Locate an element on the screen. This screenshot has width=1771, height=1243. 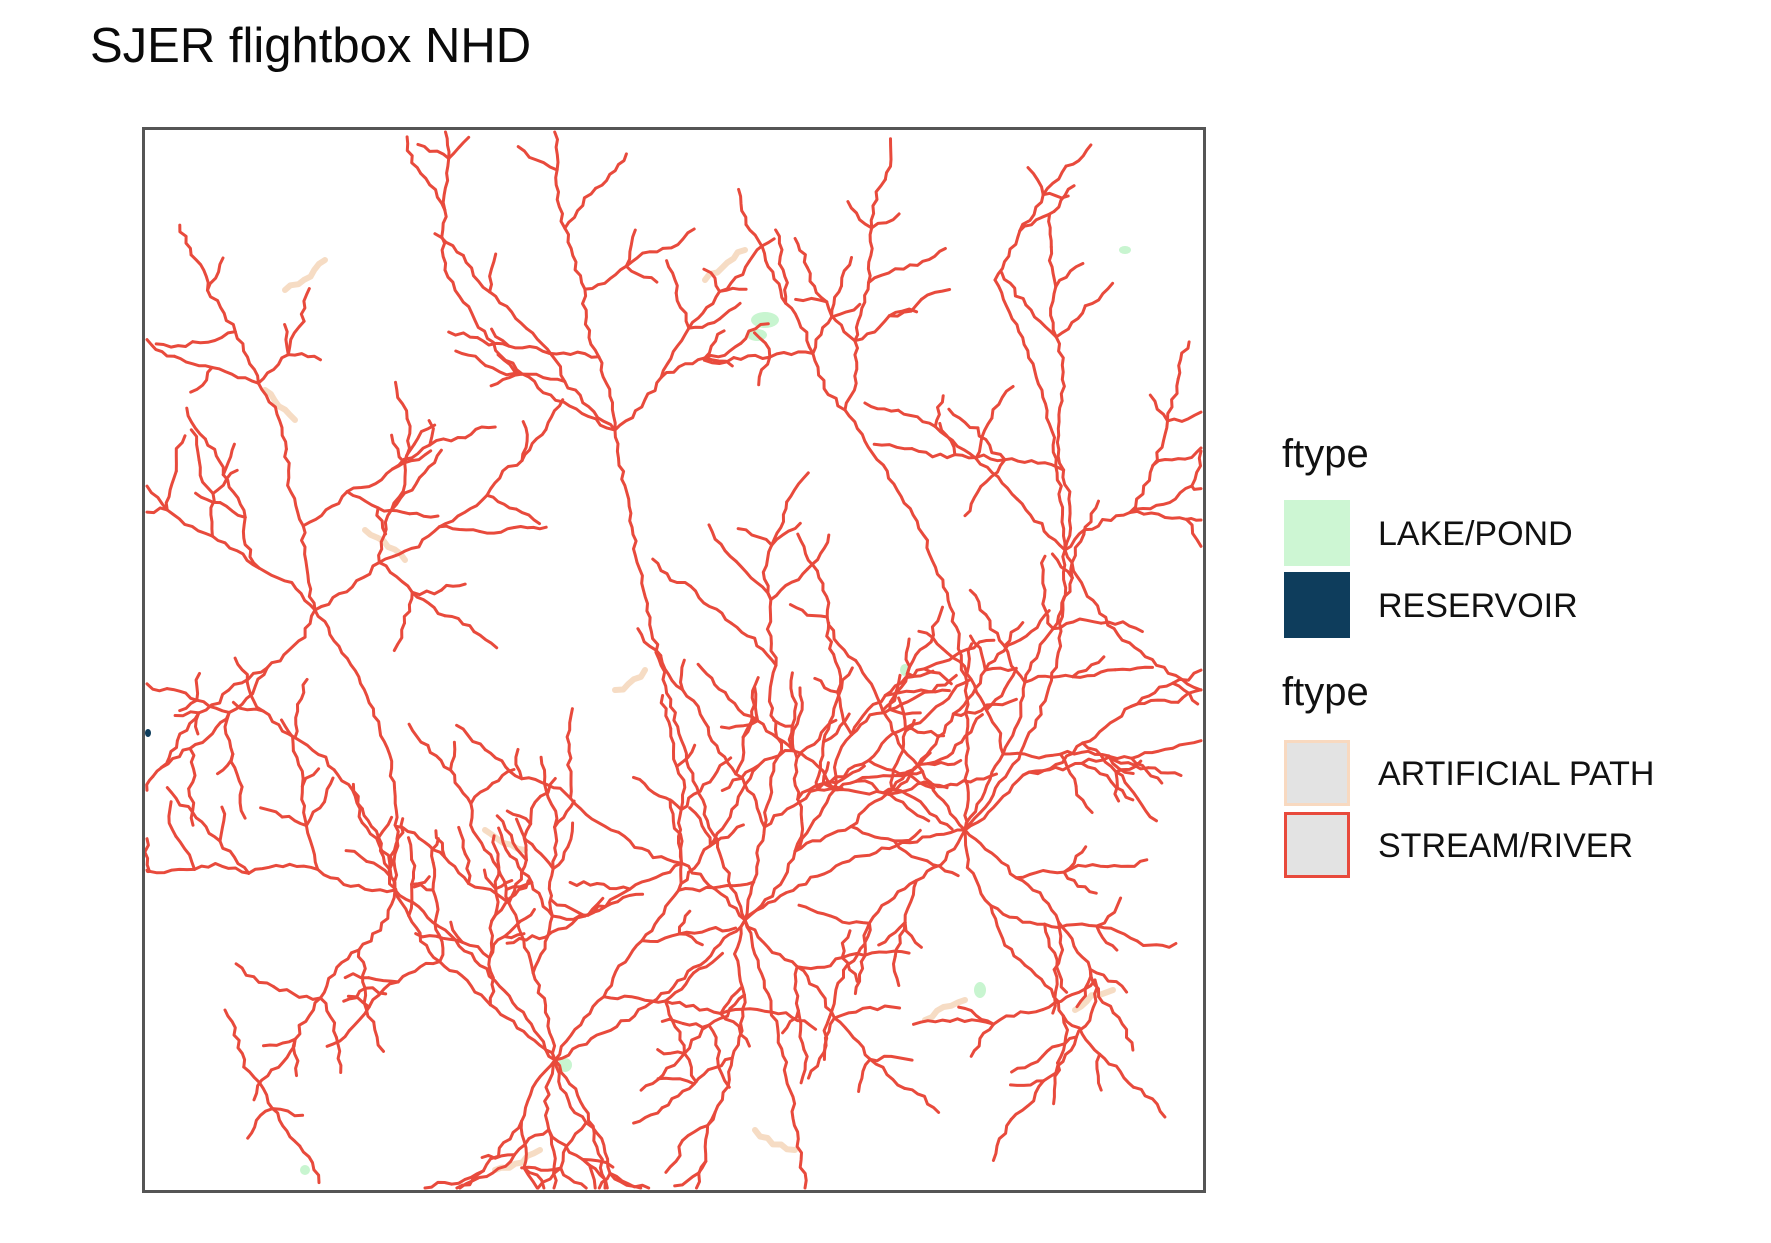
legend-label-stream-river: STREAM/RIVER is located at coordinates (1506, 846).